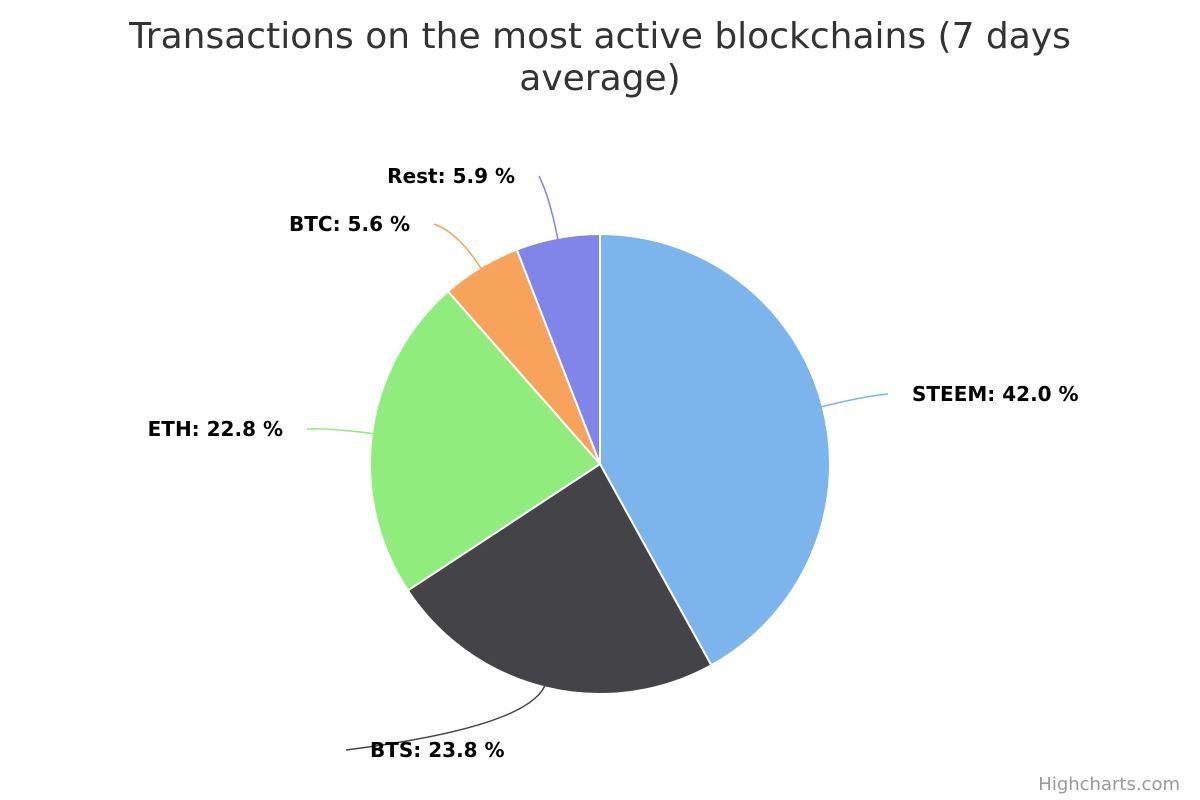 This screenshot has height=800, width=1200. I want to click on slice-label-rest: Rest: 5.9 %, so click(451, 176).